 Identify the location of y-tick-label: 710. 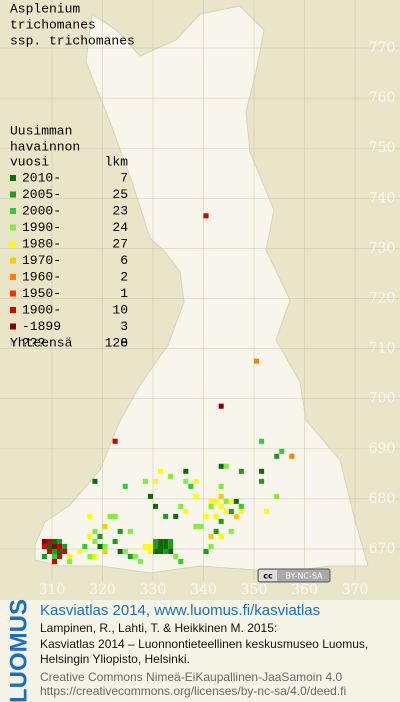
(382, 349).